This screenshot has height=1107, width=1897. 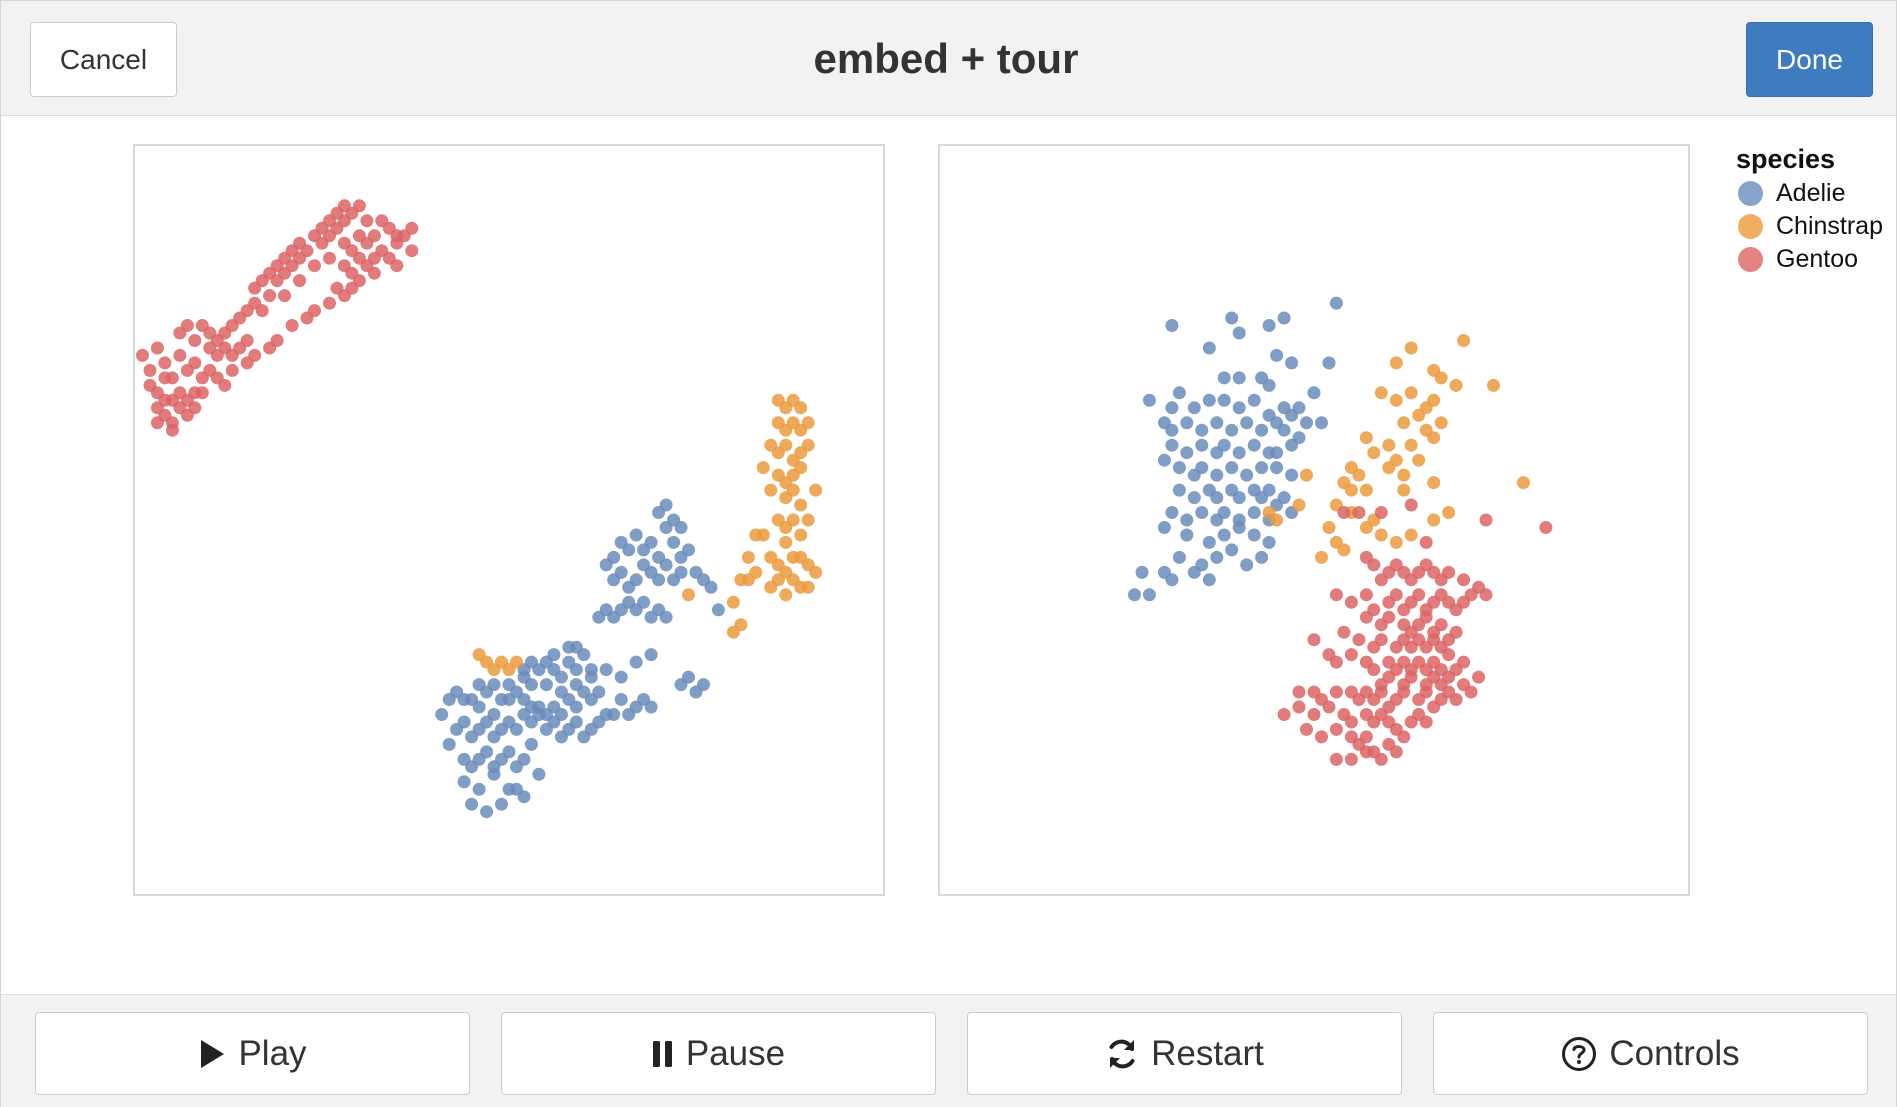 What do you see at coordinates (213, 1053) in the screenshot?
I see `play-icon` at bounding box center [213, 1053].